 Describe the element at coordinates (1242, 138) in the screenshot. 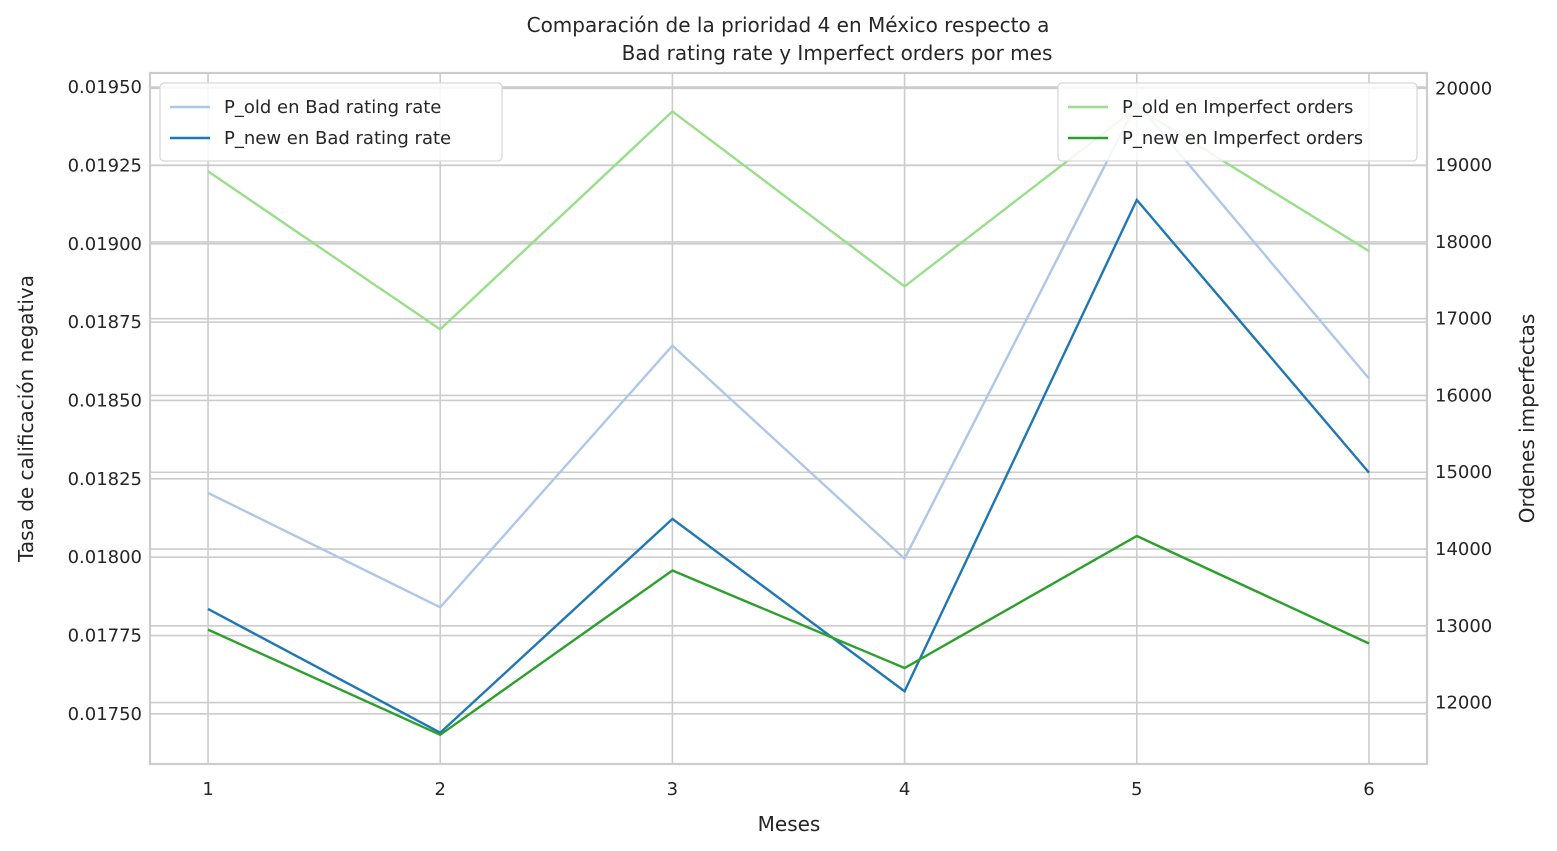

I see `legend-label: P_new en Imperfect orders` at that location.